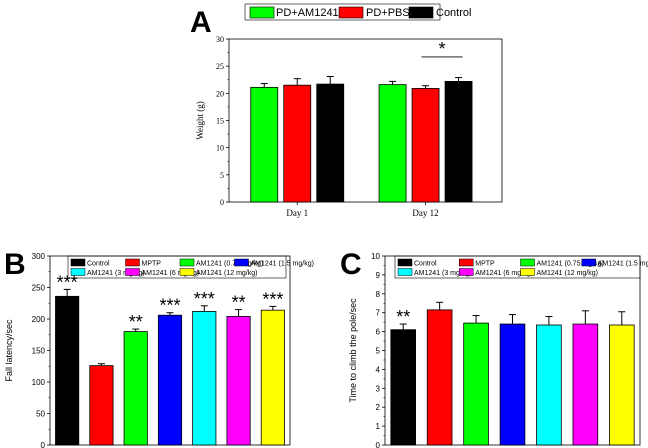  What do you see at coordinates (262, 12) in the screenshot?
I see `legend-swatch-pd-am1241` at bounding box center [262, 12].